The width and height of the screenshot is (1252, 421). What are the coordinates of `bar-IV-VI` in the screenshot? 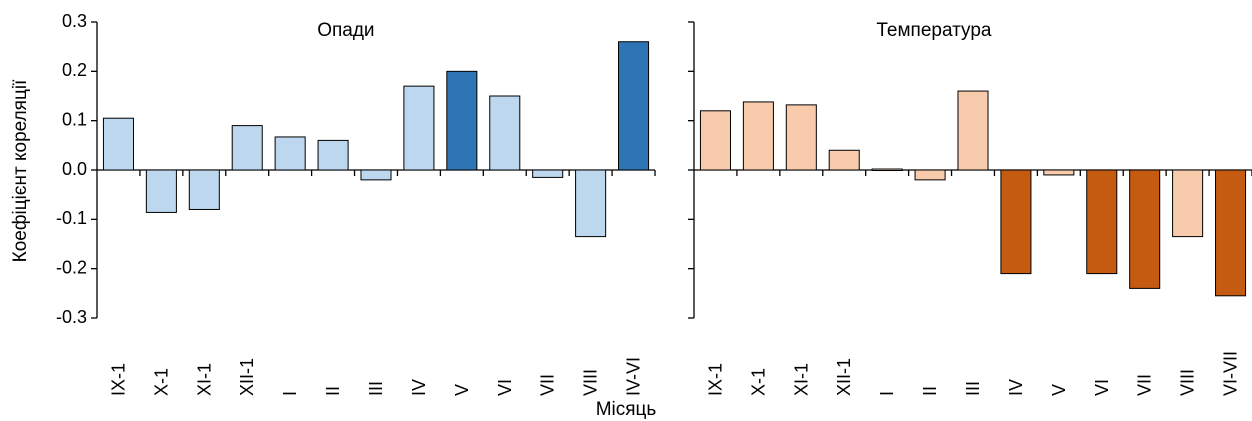 It's located at (634, 106).